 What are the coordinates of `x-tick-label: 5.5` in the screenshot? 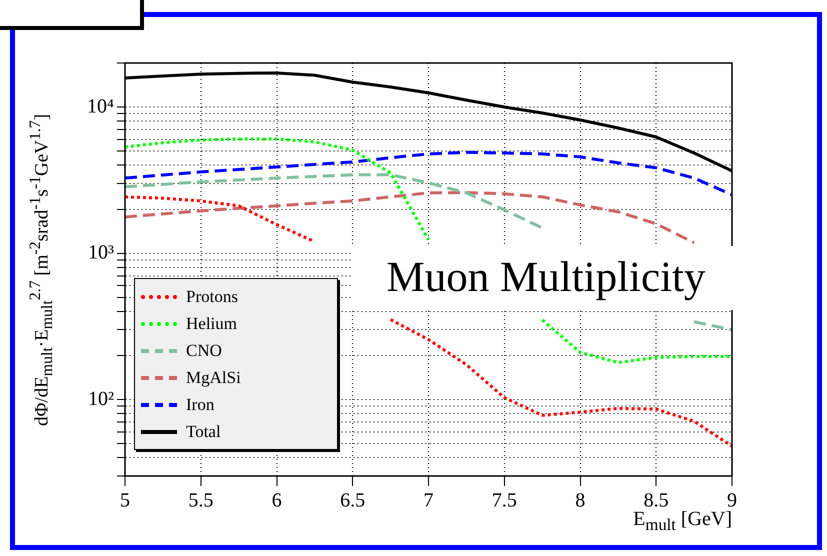 It's located at (201, 500).